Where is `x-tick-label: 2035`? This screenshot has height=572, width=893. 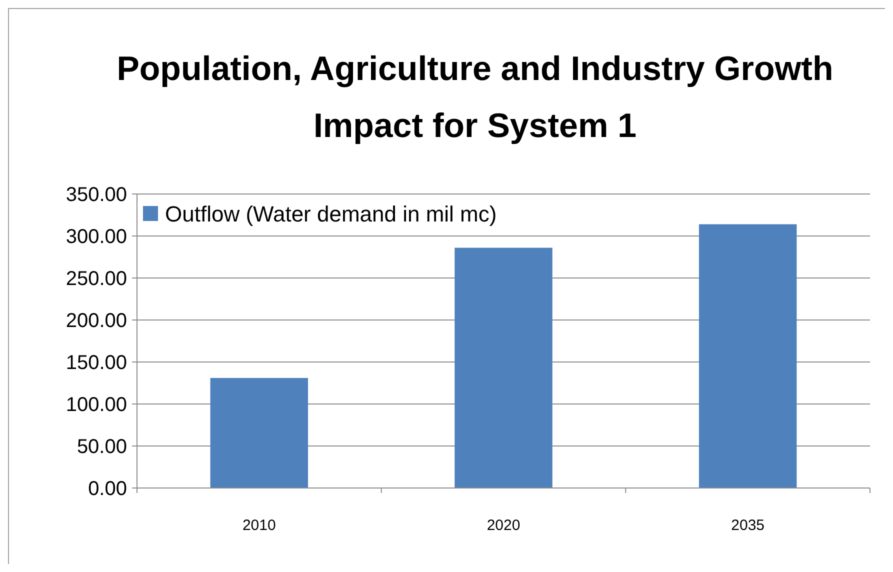
x-tick-label: 2035 is located at coordinates (748, 525).